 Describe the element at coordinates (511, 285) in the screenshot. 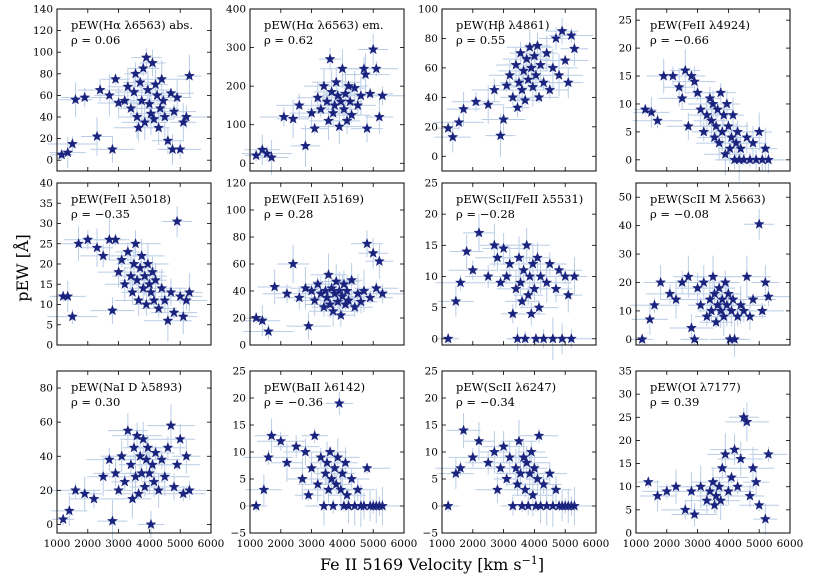

I see `data-points` at that location.